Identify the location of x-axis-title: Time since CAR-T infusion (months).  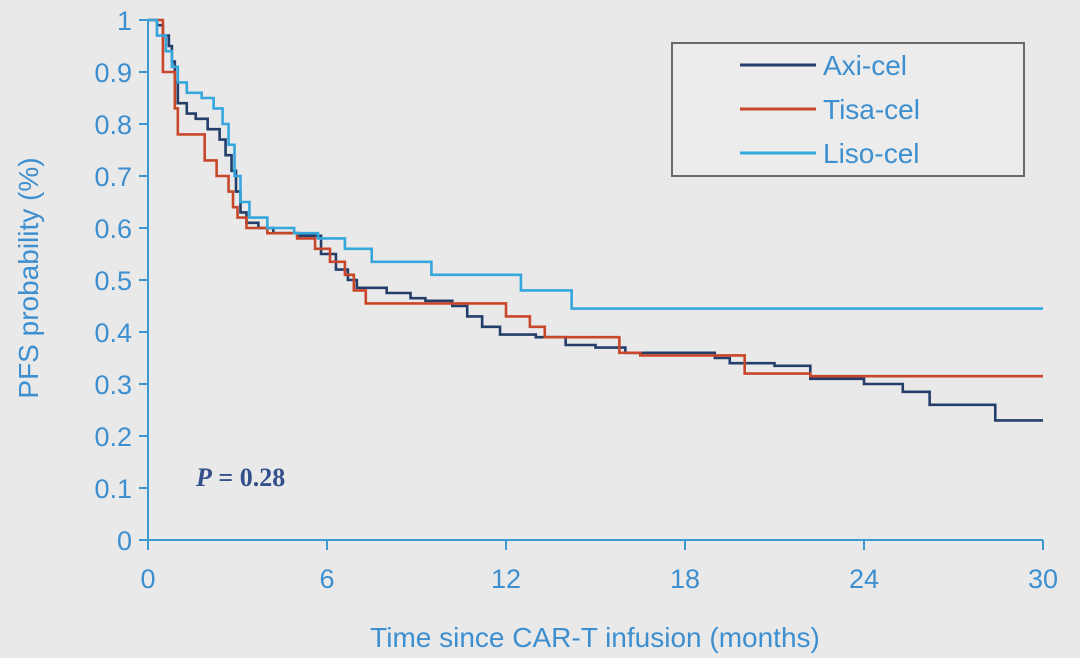
(595, 637).